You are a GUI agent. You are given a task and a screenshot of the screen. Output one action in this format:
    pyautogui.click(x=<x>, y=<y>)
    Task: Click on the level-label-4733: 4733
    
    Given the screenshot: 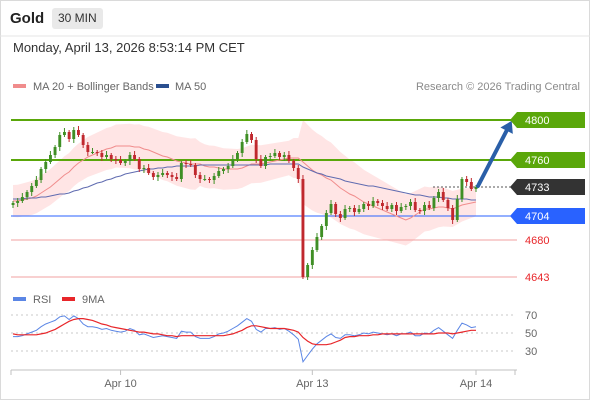 What is the action you would take?
    pyautogui.click(x=537, y=188)
    